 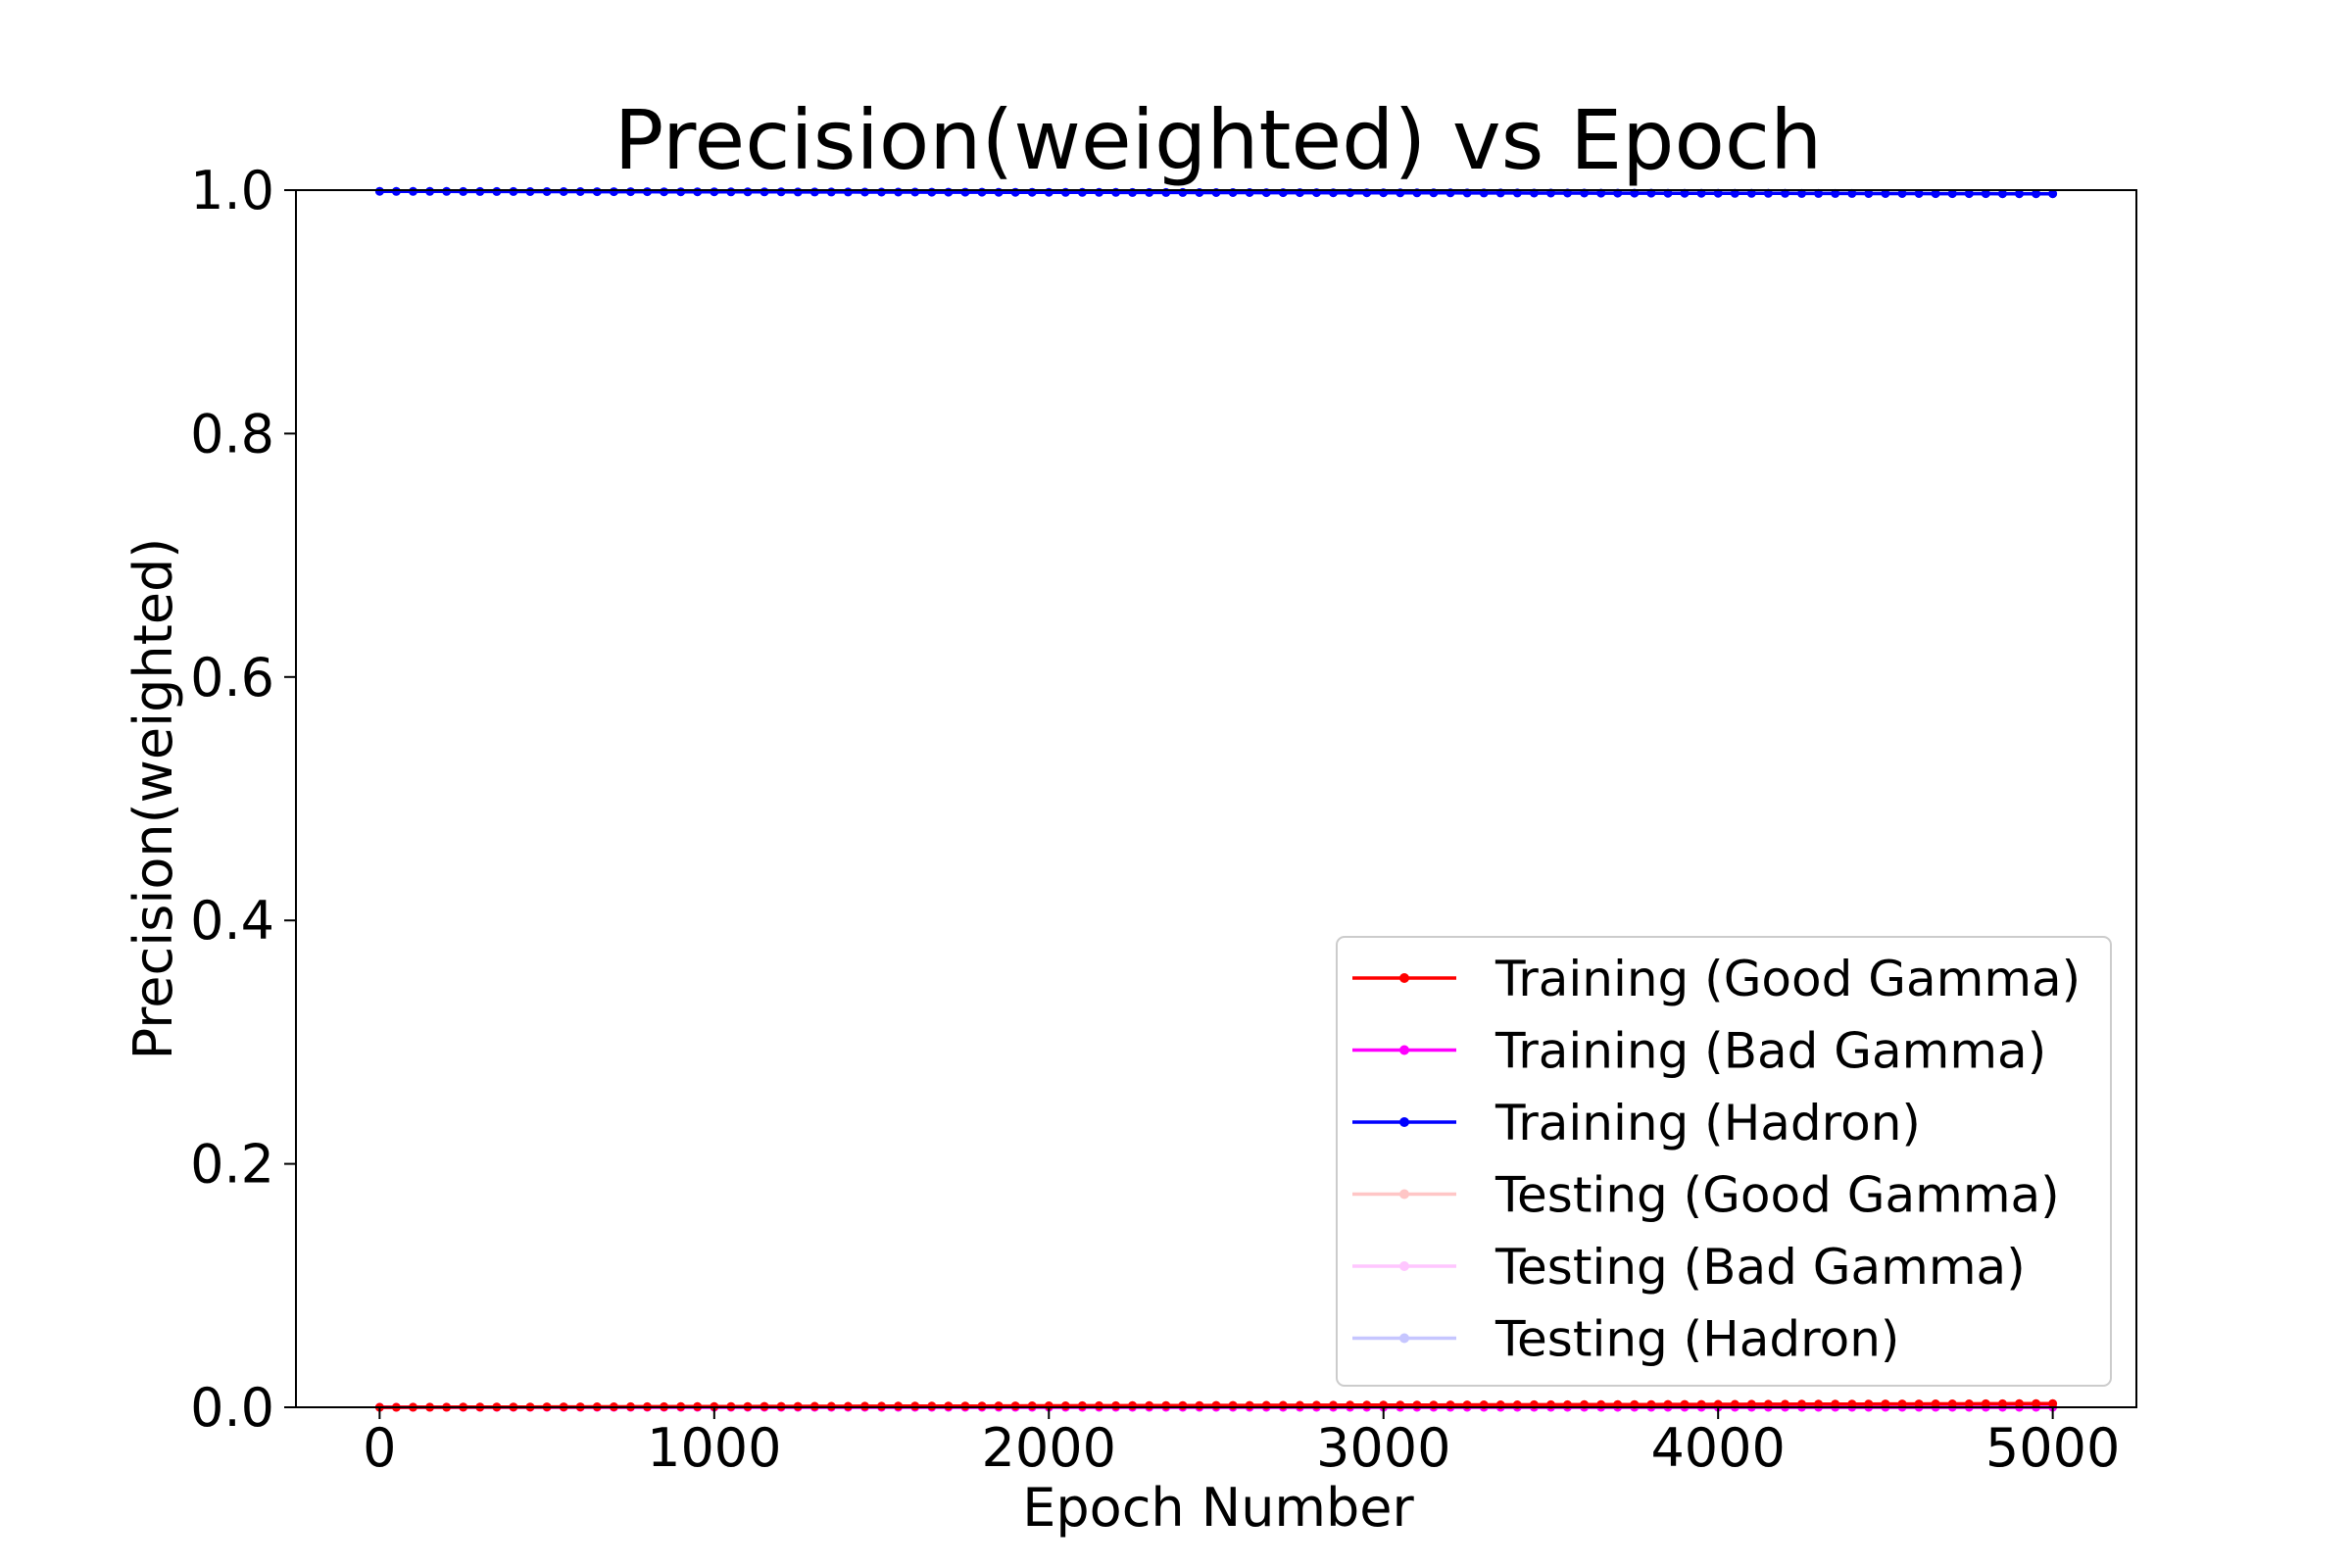 What do you see at coordinates (1699, 1051) in the screenshot?
I see `legend-entry-training-bad-gamma: Training (Bad Gamma)` at bounding box center [1699, 1051].